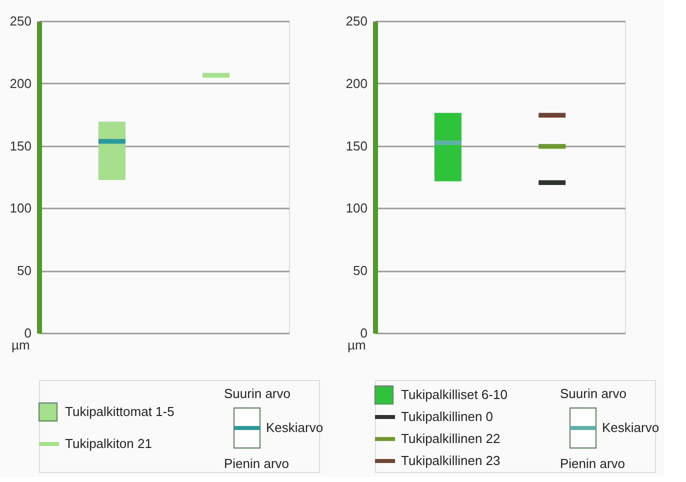 This screenshot has width=686, height=482. Describe the element at coordinates (450, 438) in the screenshot. I see `legend-label: Tukipalkillinen 22` at that location.